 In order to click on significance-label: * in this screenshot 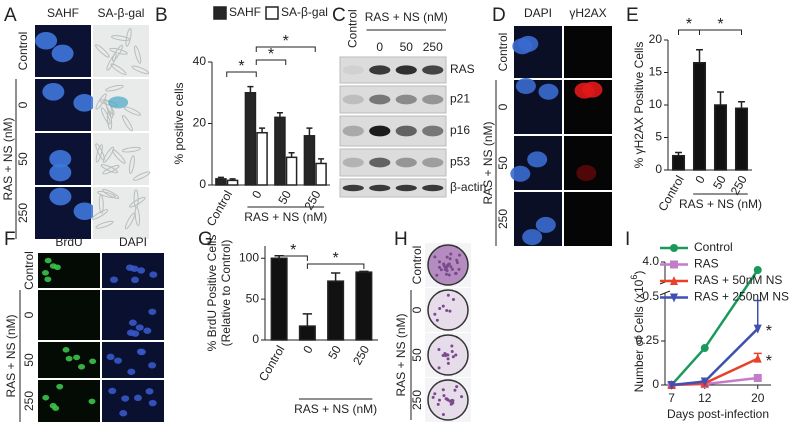, I will do `click(720, 24)`.